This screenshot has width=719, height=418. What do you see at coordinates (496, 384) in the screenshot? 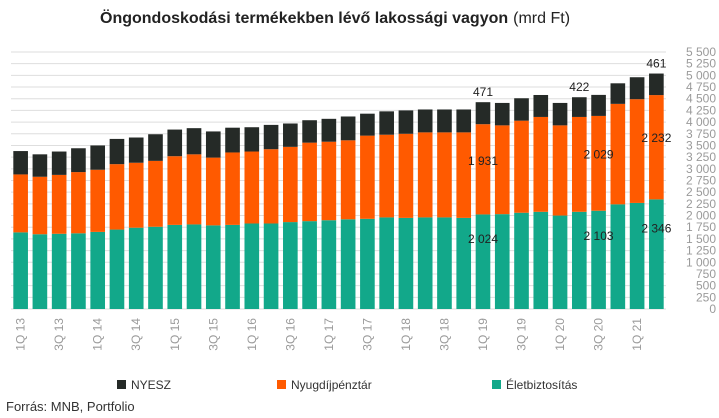
I see `legend-swatch-eletbiztositas` at bounding box center [496, 384].